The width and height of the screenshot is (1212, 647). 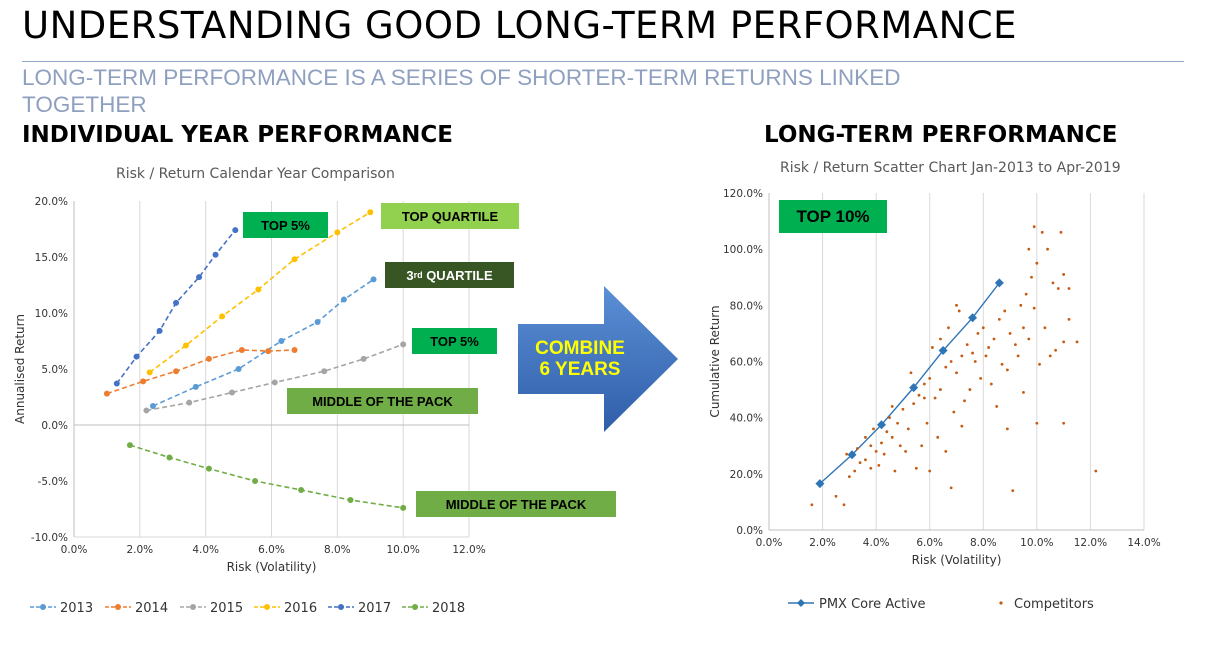 What do you see at coordinates (226, 608) in the screenshot?
I see `legend-2015-label: 2015` at bounding box center [226, 608].